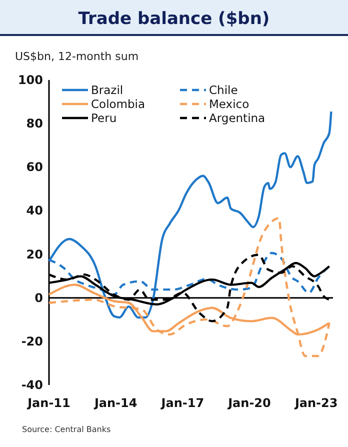 Image resolution: width=348 pixels, height=447 pixels. Describe the element at coordinates (104, 118) in the screenshot. I see `legend-label: Peru` at that location.